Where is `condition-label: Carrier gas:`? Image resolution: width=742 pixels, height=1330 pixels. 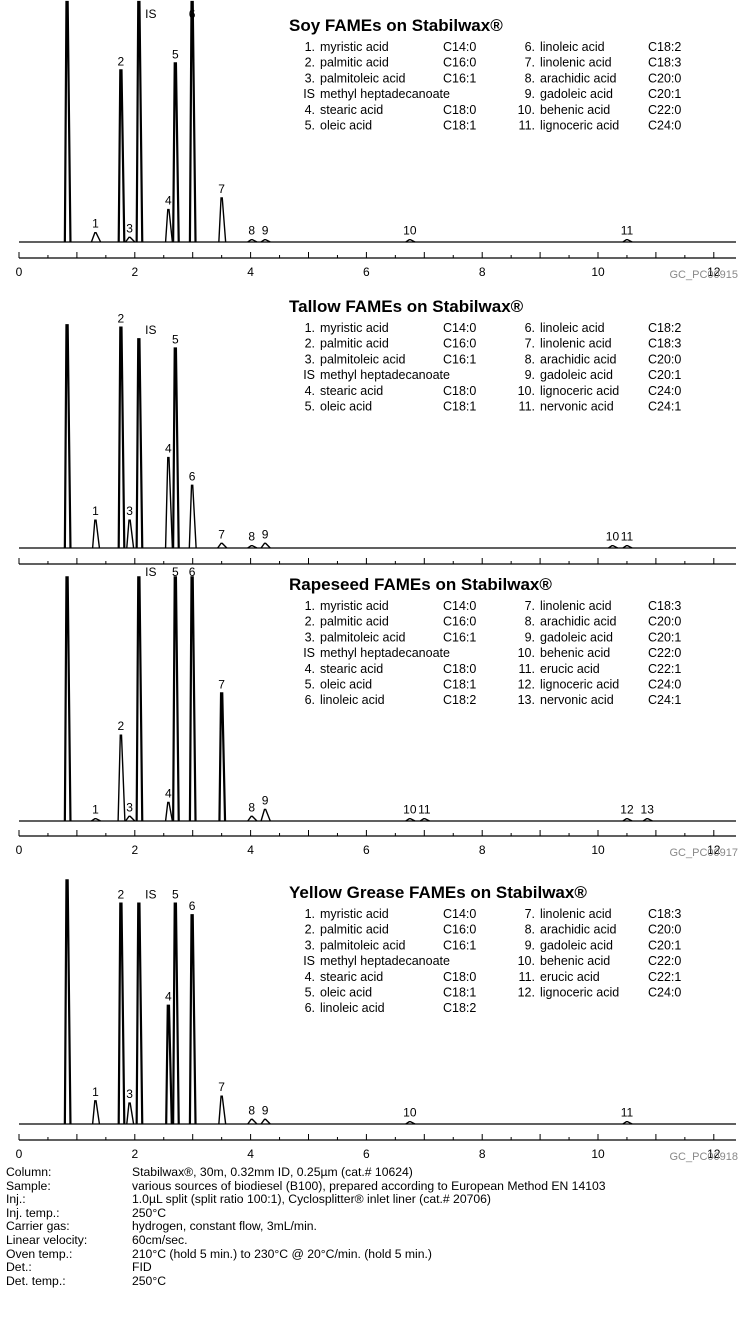
condition-label: Carrier gas: is located at coordinates (38, 1226).